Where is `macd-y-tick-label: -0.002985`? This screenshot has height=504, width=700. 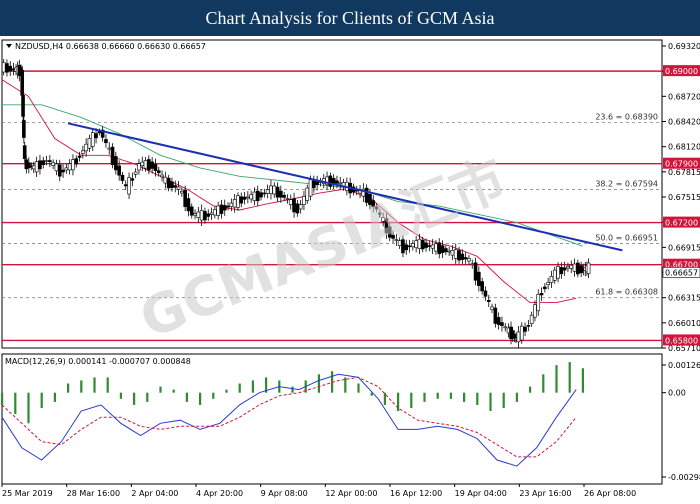 macd-y-tick-label: -0.002985 is located at coordinates (684, 477).